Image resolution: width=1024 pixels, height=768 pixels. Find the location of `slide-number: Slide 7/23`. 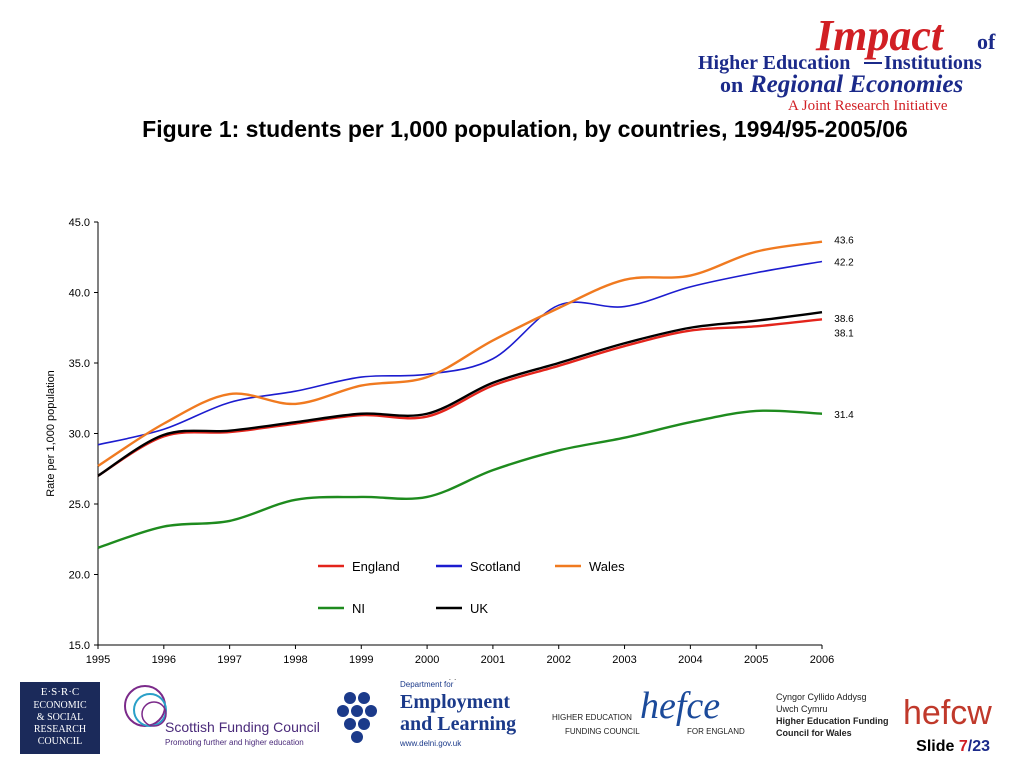

slide-number: Slide 7/23 is located at coordinates (953, 747).